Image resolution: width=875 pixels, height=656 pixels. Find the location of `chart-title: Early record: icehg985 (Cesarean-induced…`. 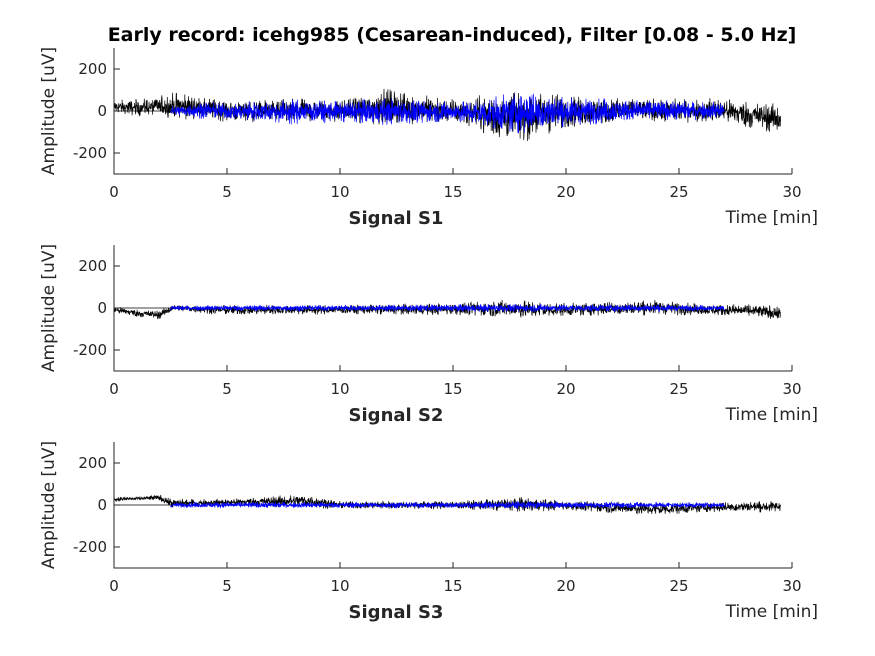

chart-title: Early record: icehg985 (Cesarean-induced… is located at coordinates (452, 35).